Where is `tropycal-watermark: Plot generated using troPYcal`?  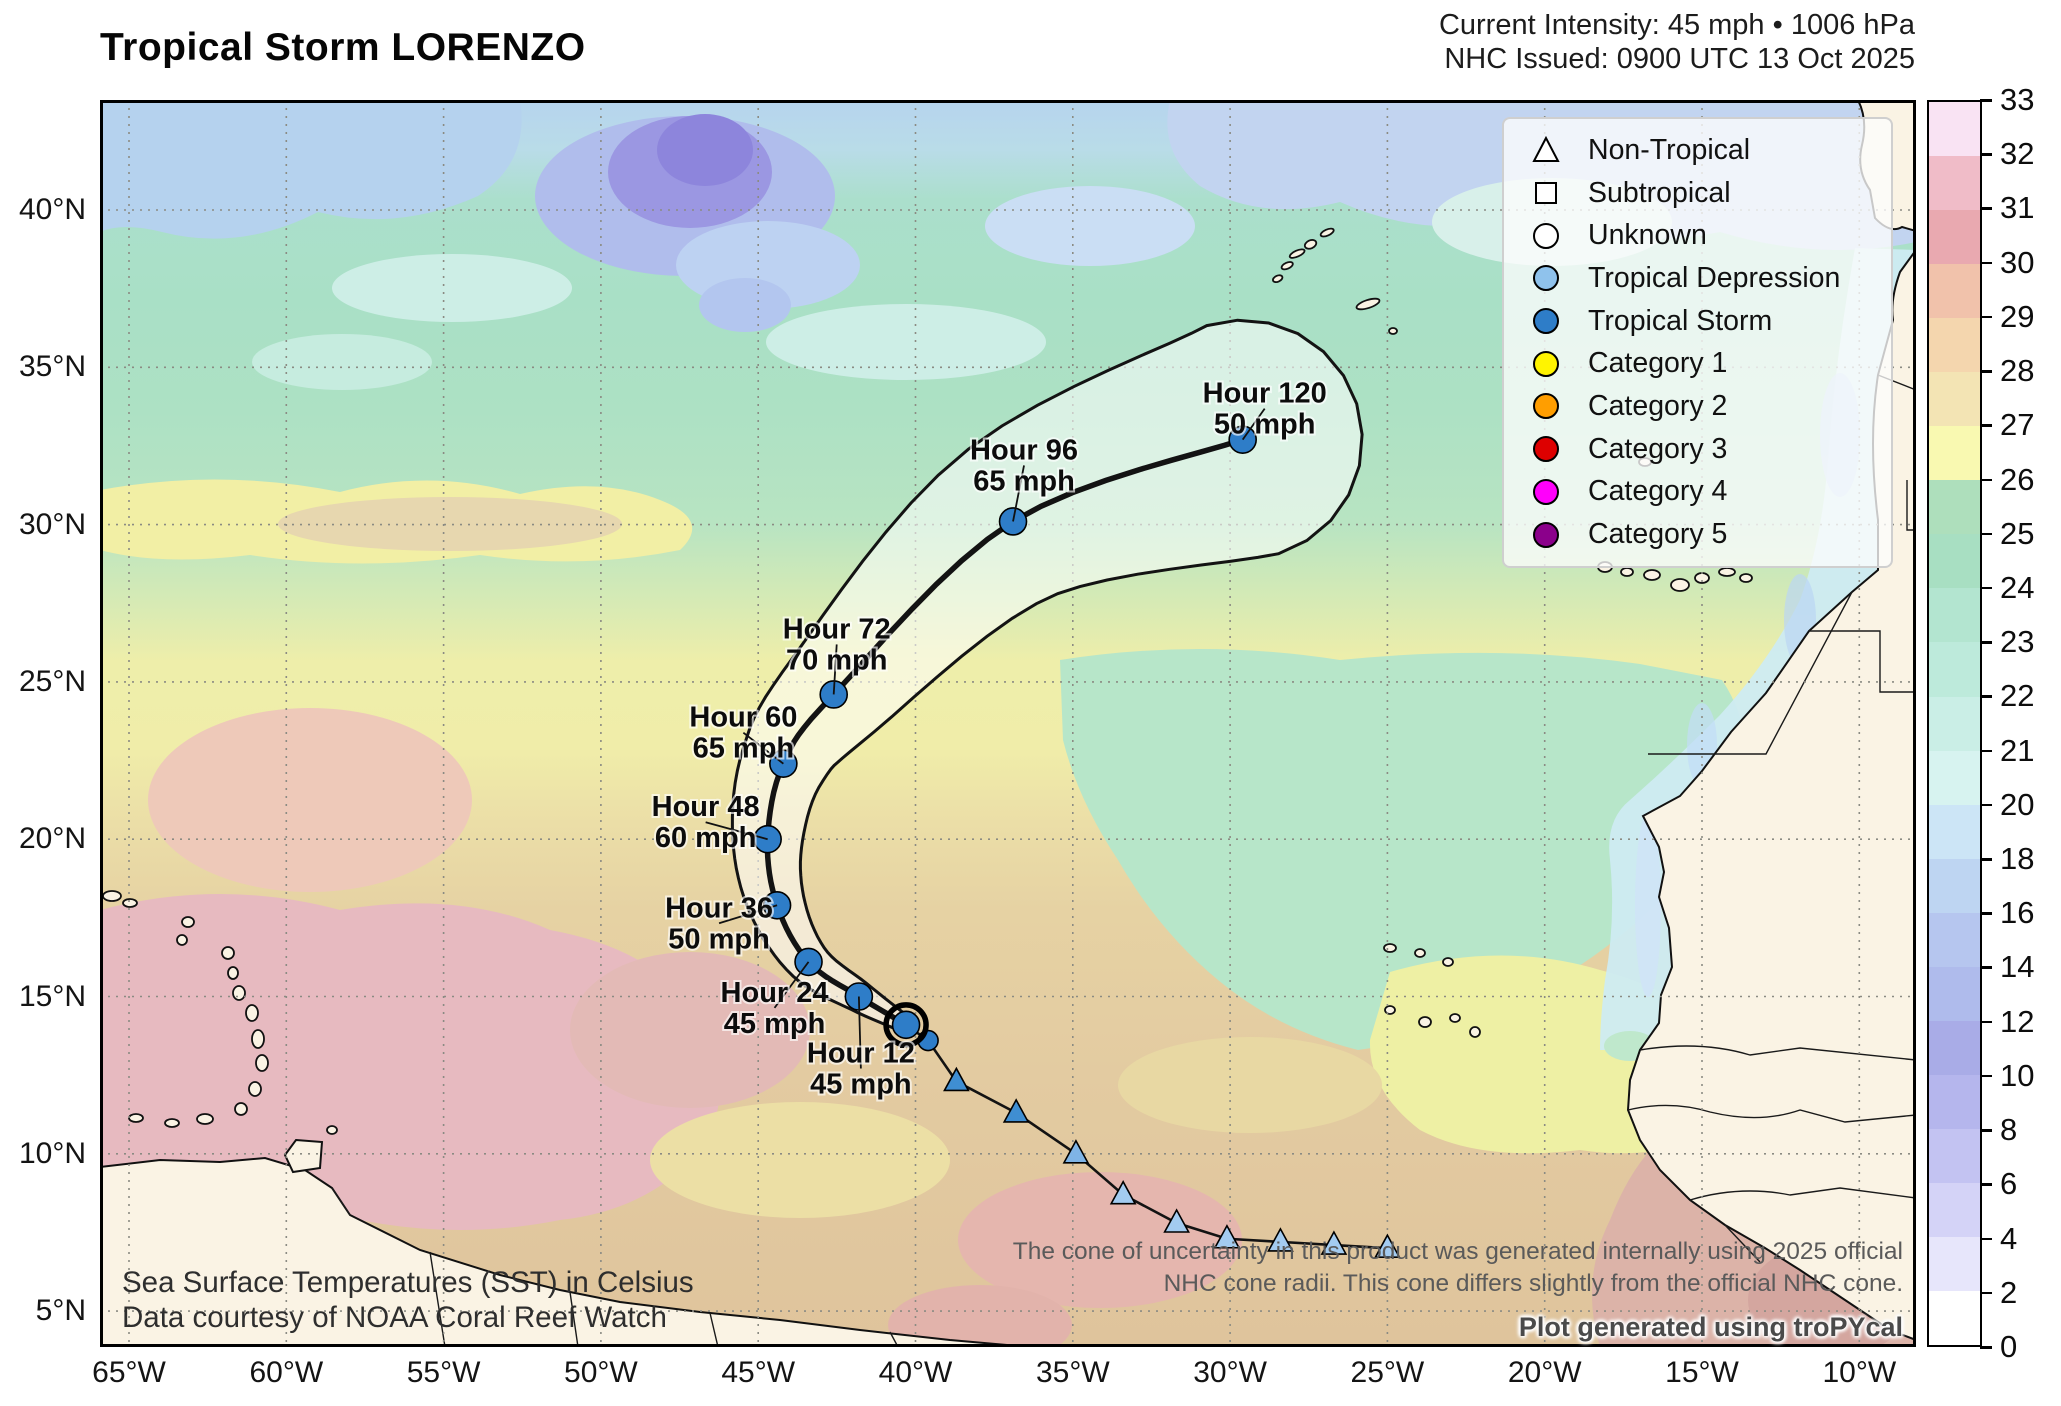
tropycal-watermark: Plot generated using troPYcal is located at coordinates (1710, 1327).